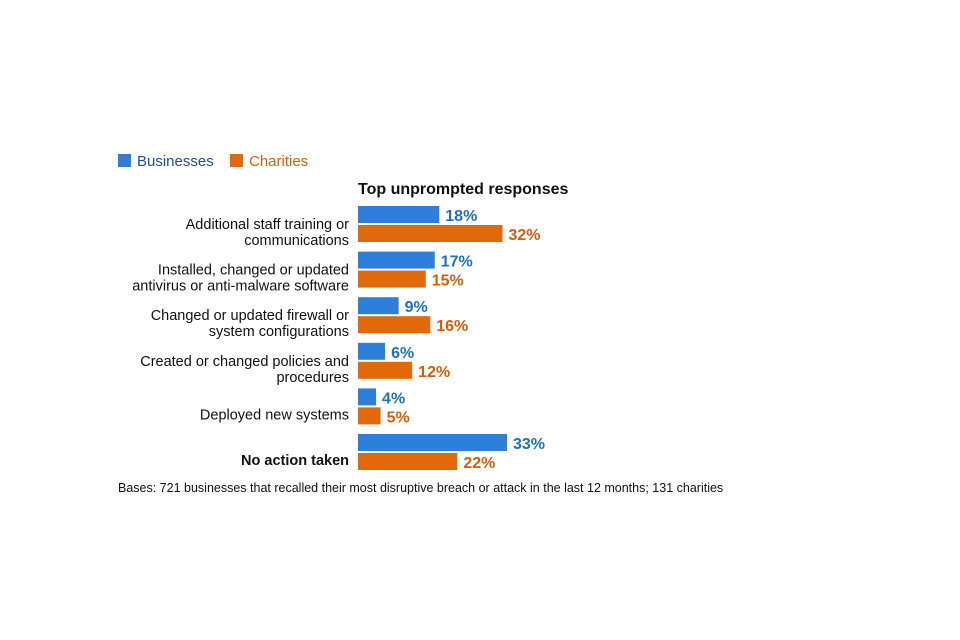 The width and height of the screenshot is (960, 640). I want to click on legend-label-businesses: Businesses, so click(175, 161).